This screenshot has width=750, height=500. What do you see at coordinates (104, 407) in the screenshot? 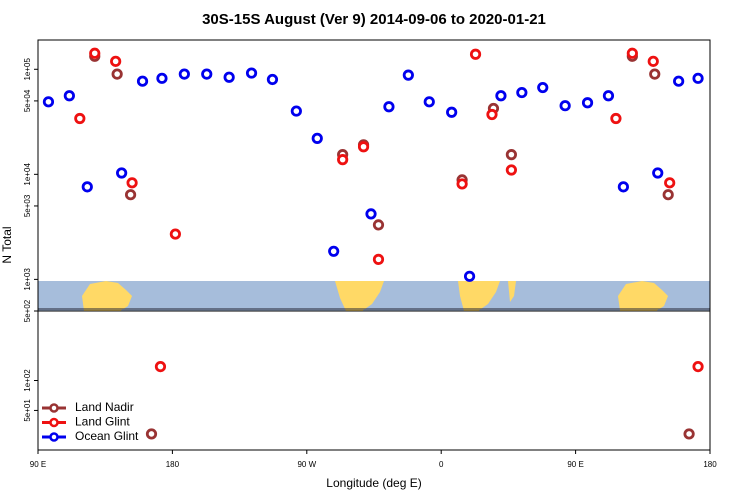
I see `legend-label: Land Nadir` at bounding box center [104, 407].